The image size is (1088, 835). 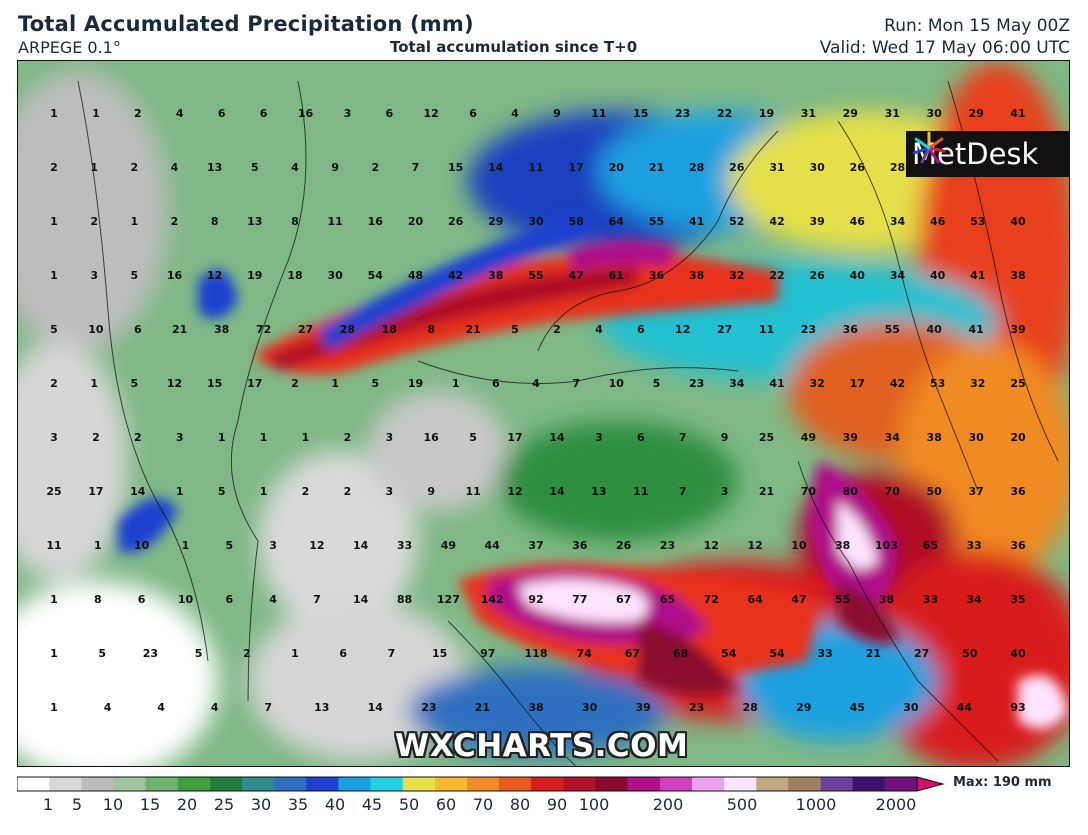 What do you see at coordinates (642, 707) in the screenshot?
I see `precip-value: 39` at bounding box center [642, 707].